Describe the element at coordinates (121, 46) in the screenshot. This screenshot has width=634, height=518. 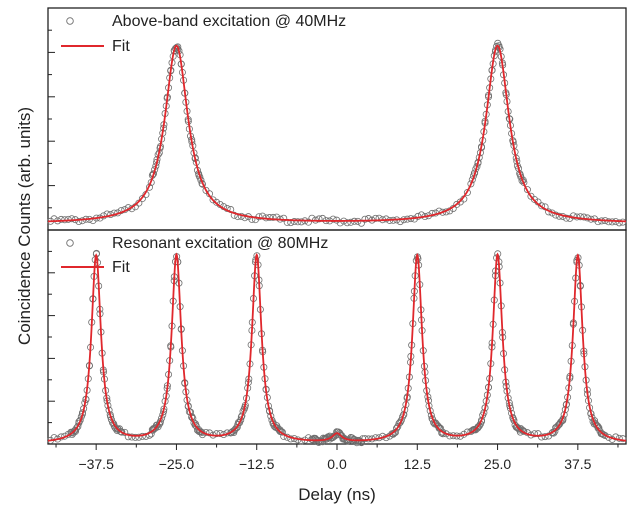
I see `top-legend-fit-label: Fit` at that location.